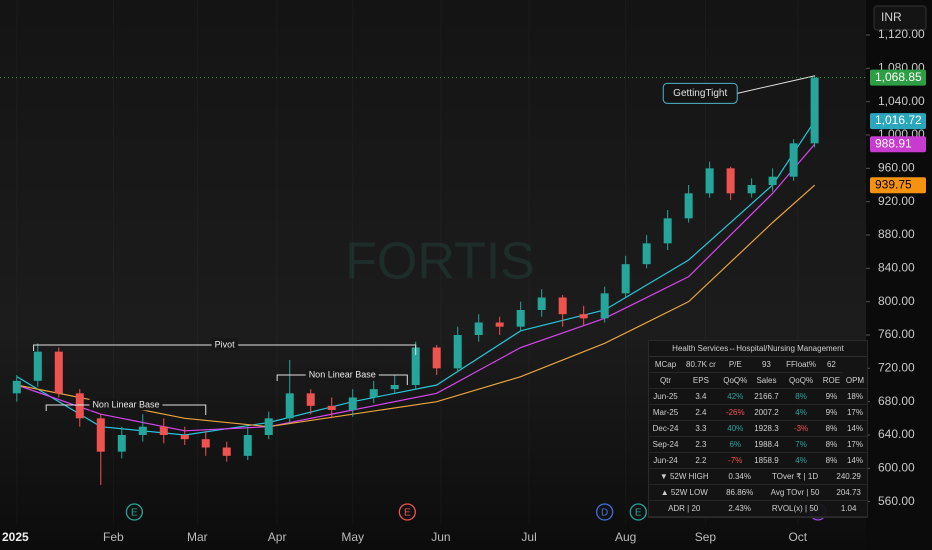 This screenshot has width=932, height=550. Describe the element at coordinates (735, 444) in the screenshot. I see `quarter-cell: 6%` at that location.